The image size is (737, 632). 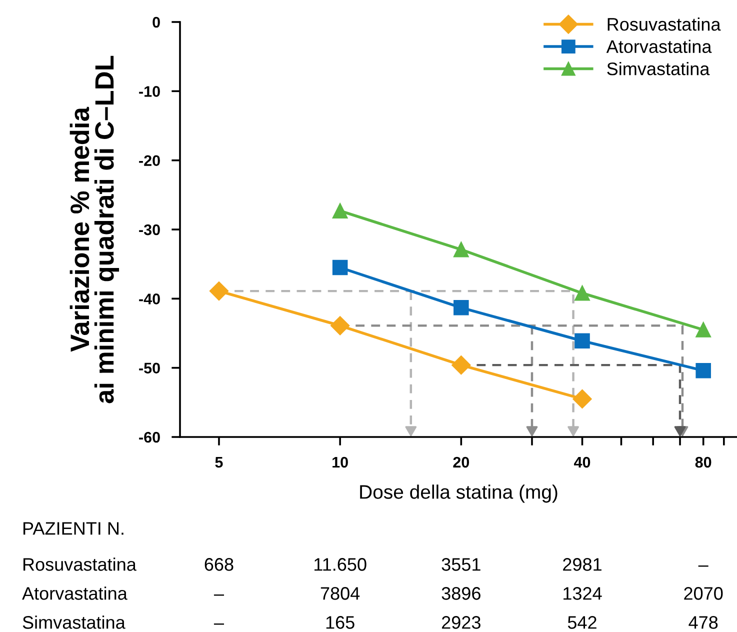 I want to click on text: Simvastatina, so click(x=74, y=622).